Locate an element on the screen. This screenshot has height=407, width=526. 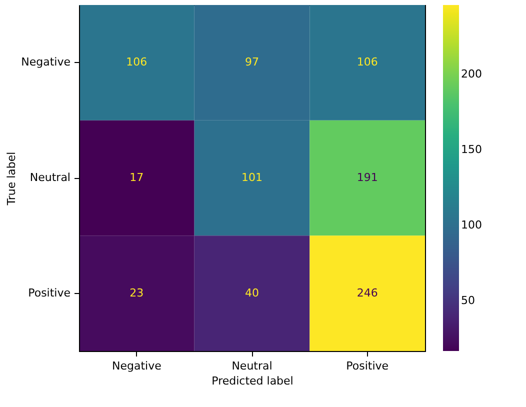
color-bar-label: 150 is located at coordinates (471, 149).